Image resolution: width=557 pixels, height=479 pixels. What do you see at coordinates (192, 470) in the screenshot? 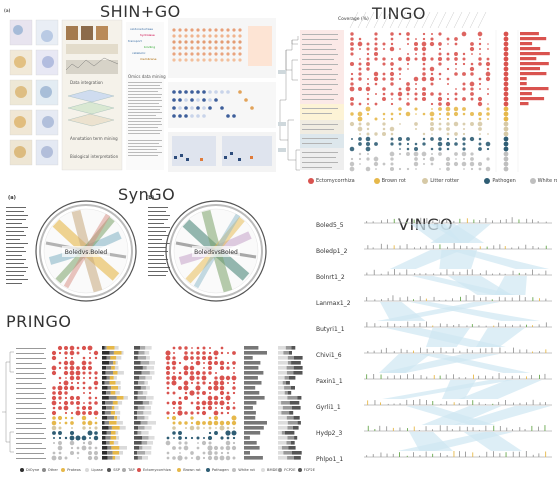
I see `legend-label: Brown rot` at bounding box center [192, 470].